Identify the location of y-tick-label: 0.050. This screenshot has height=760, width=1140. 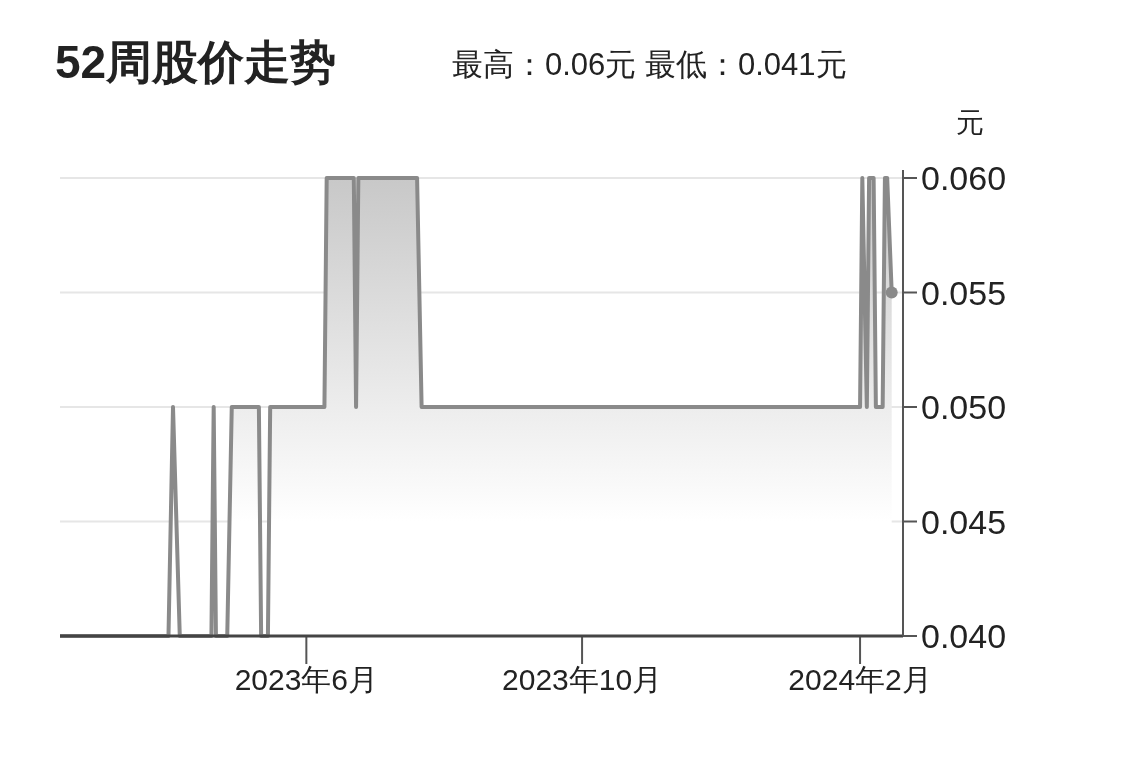
(964, 407).